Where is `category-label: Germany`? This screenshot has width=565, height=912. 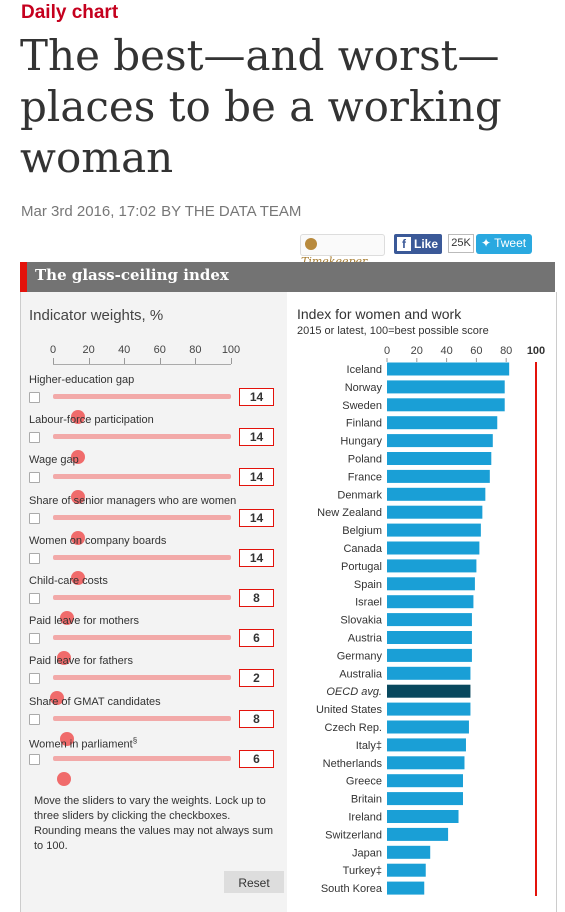 category-label: Germany is located at coordinates (360, 656).